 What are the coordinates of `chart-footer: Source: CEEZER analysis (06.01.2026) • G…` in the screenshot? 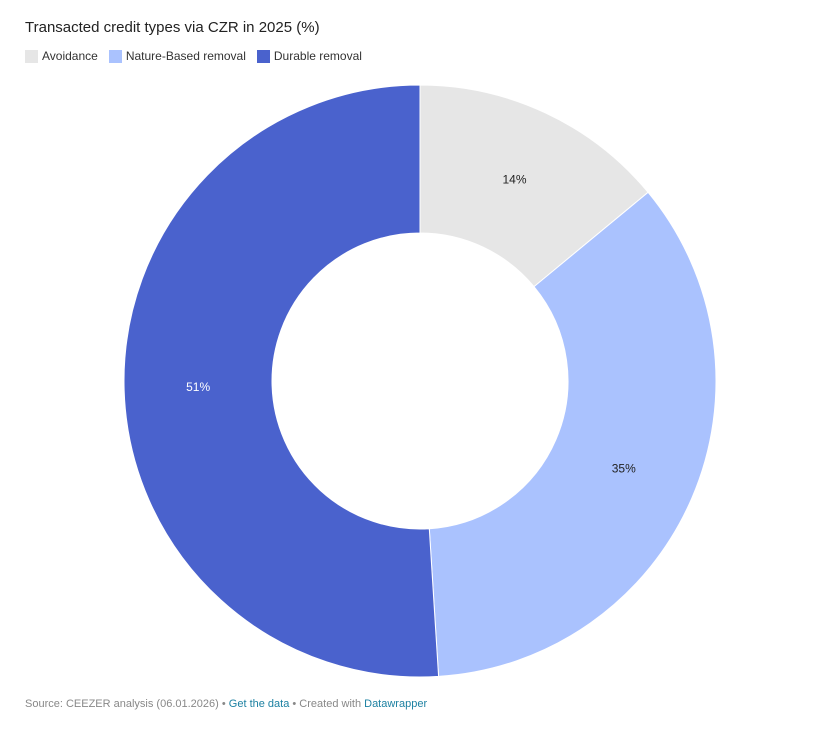 It's located at (226, 704).